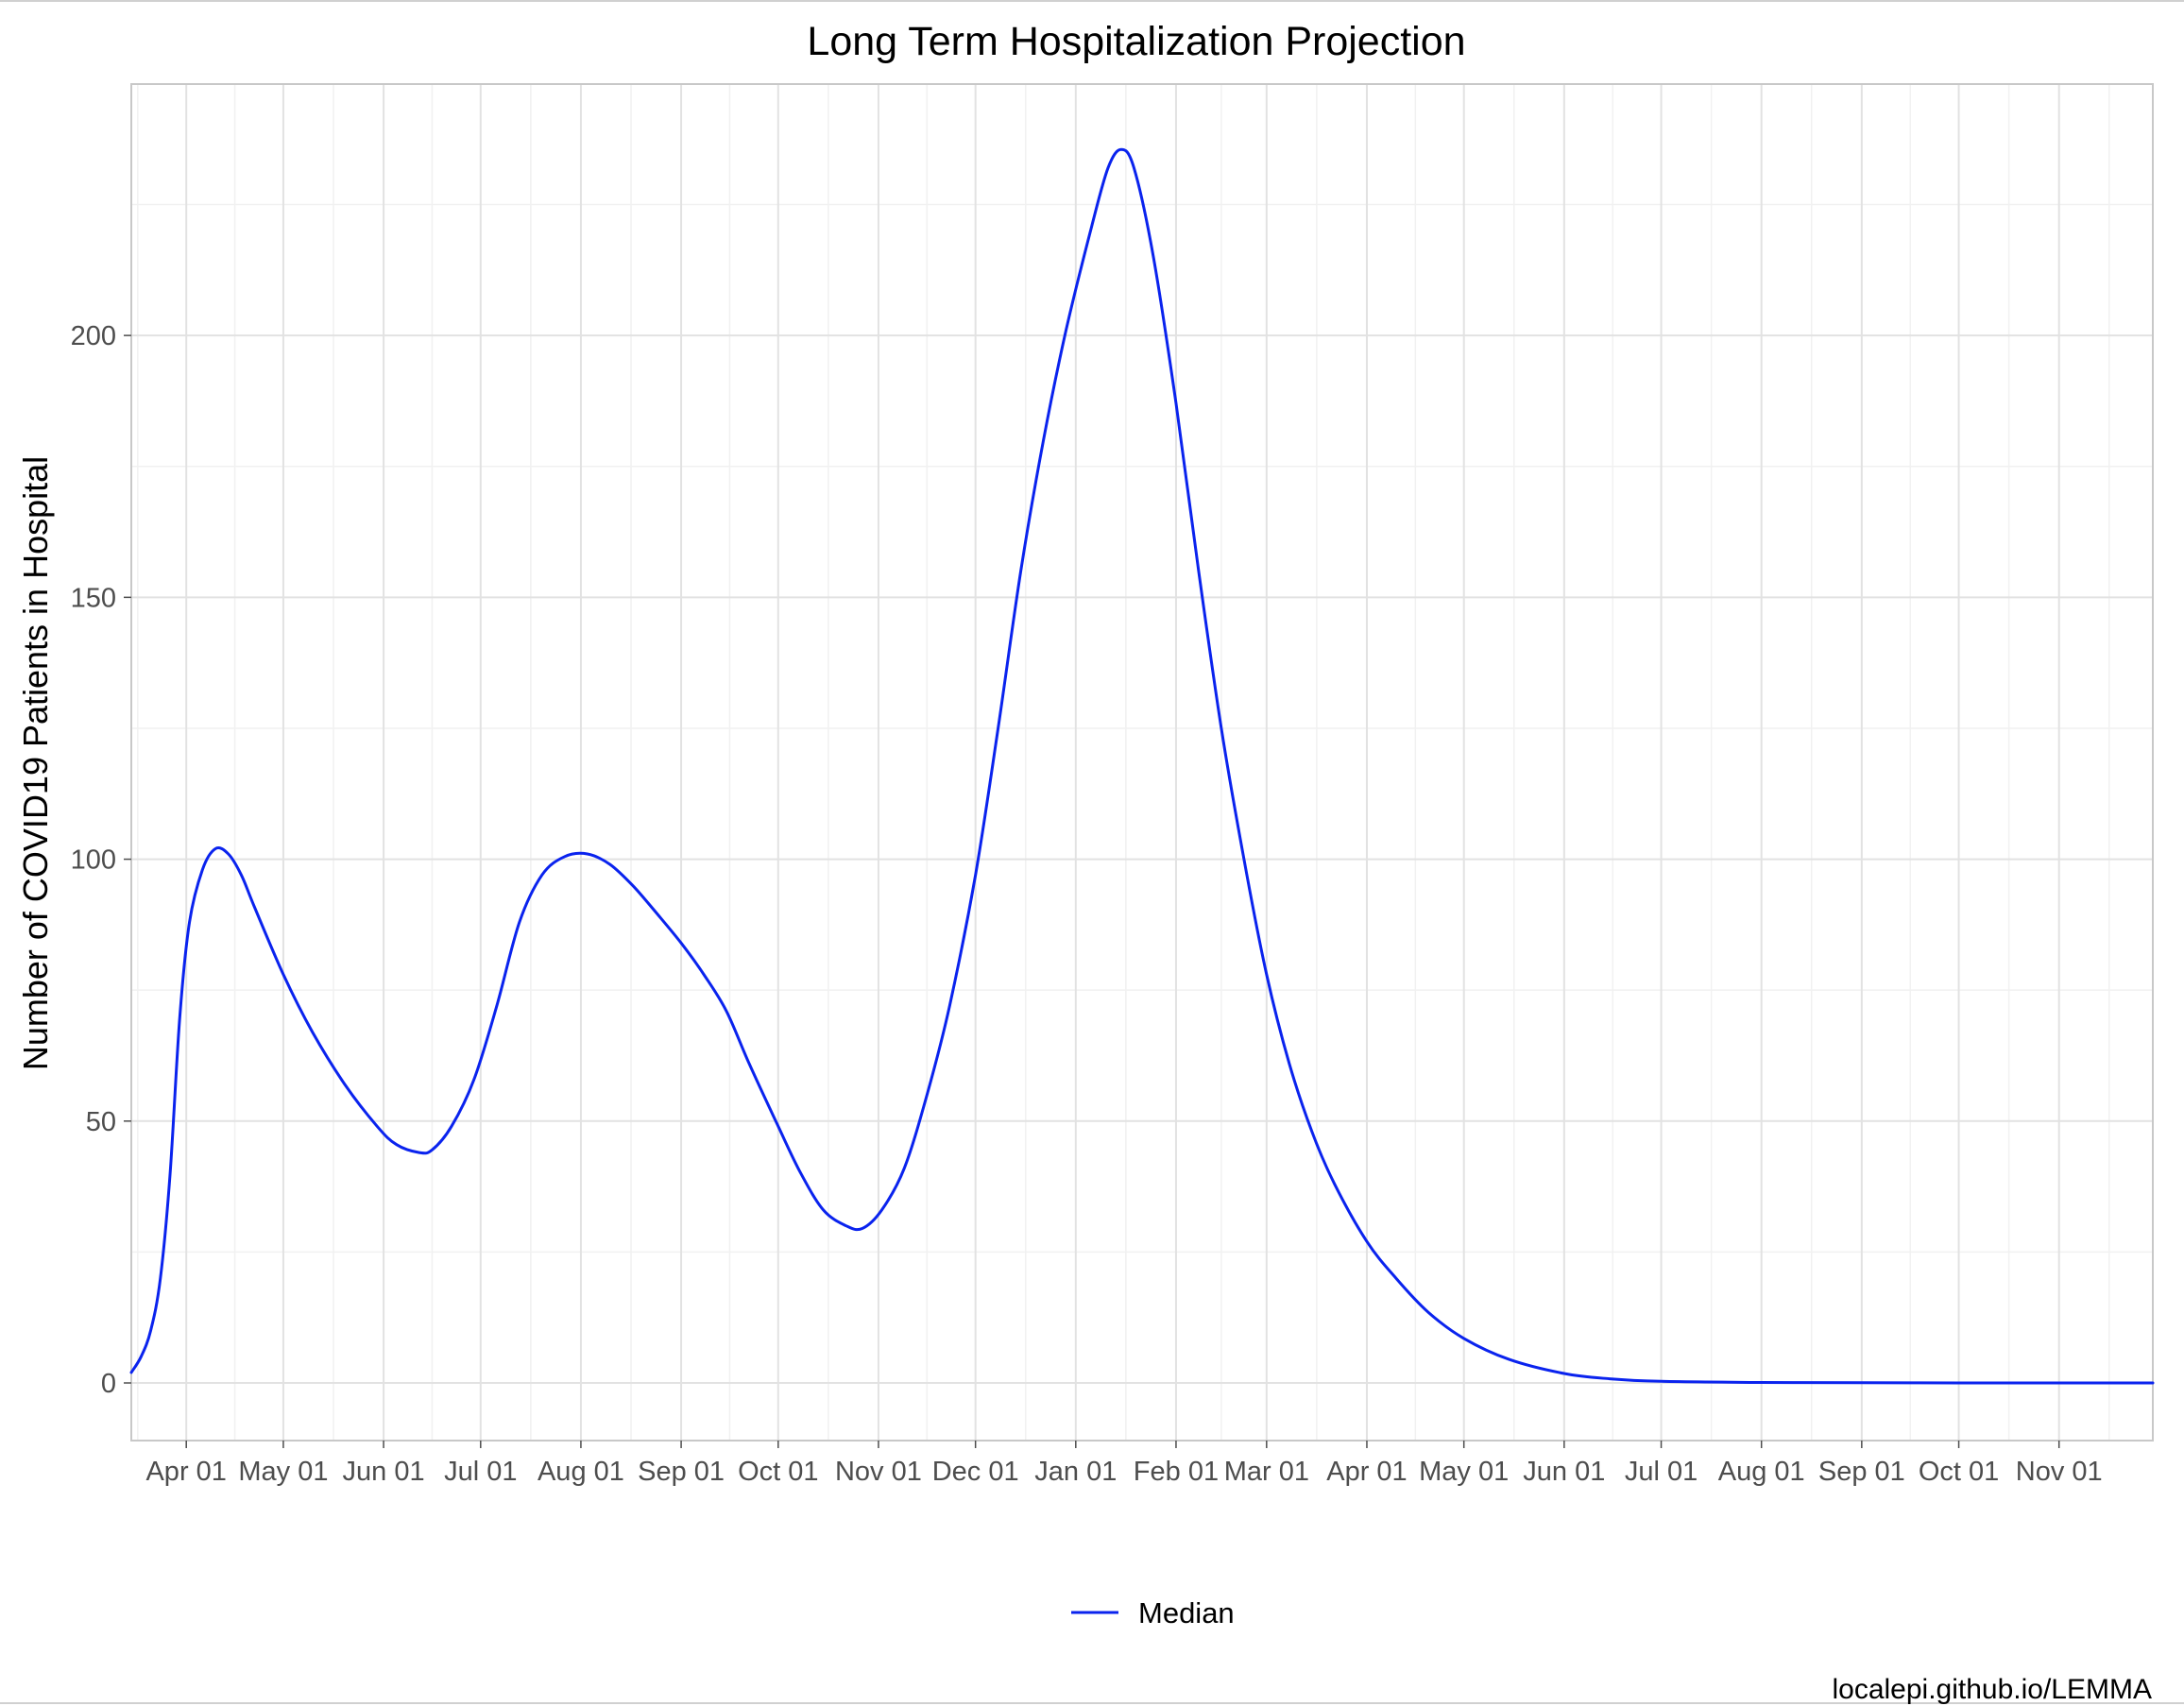 Image resolution: width=2184 pixels, height=1706 pixels. I want to click on x-tick-label: Dec 01, so click(975, 1472).